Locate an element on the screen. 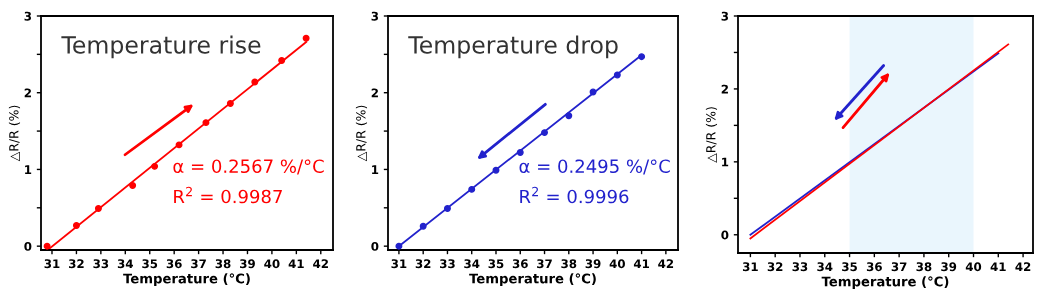 Image resolution: width=1043 pixels, height=303 pixels. annotation: R$^{2}$ = 0.9996 is located at coordinates (574, 195).